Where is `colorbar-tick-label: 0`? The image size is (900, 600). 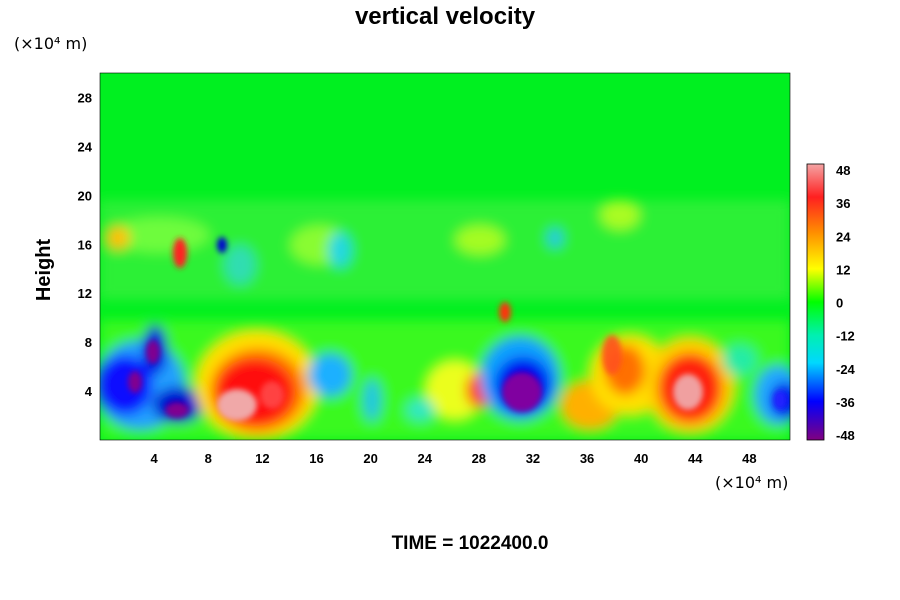
colorbar-tick-label: 0 is located at coordinates (839, 303).